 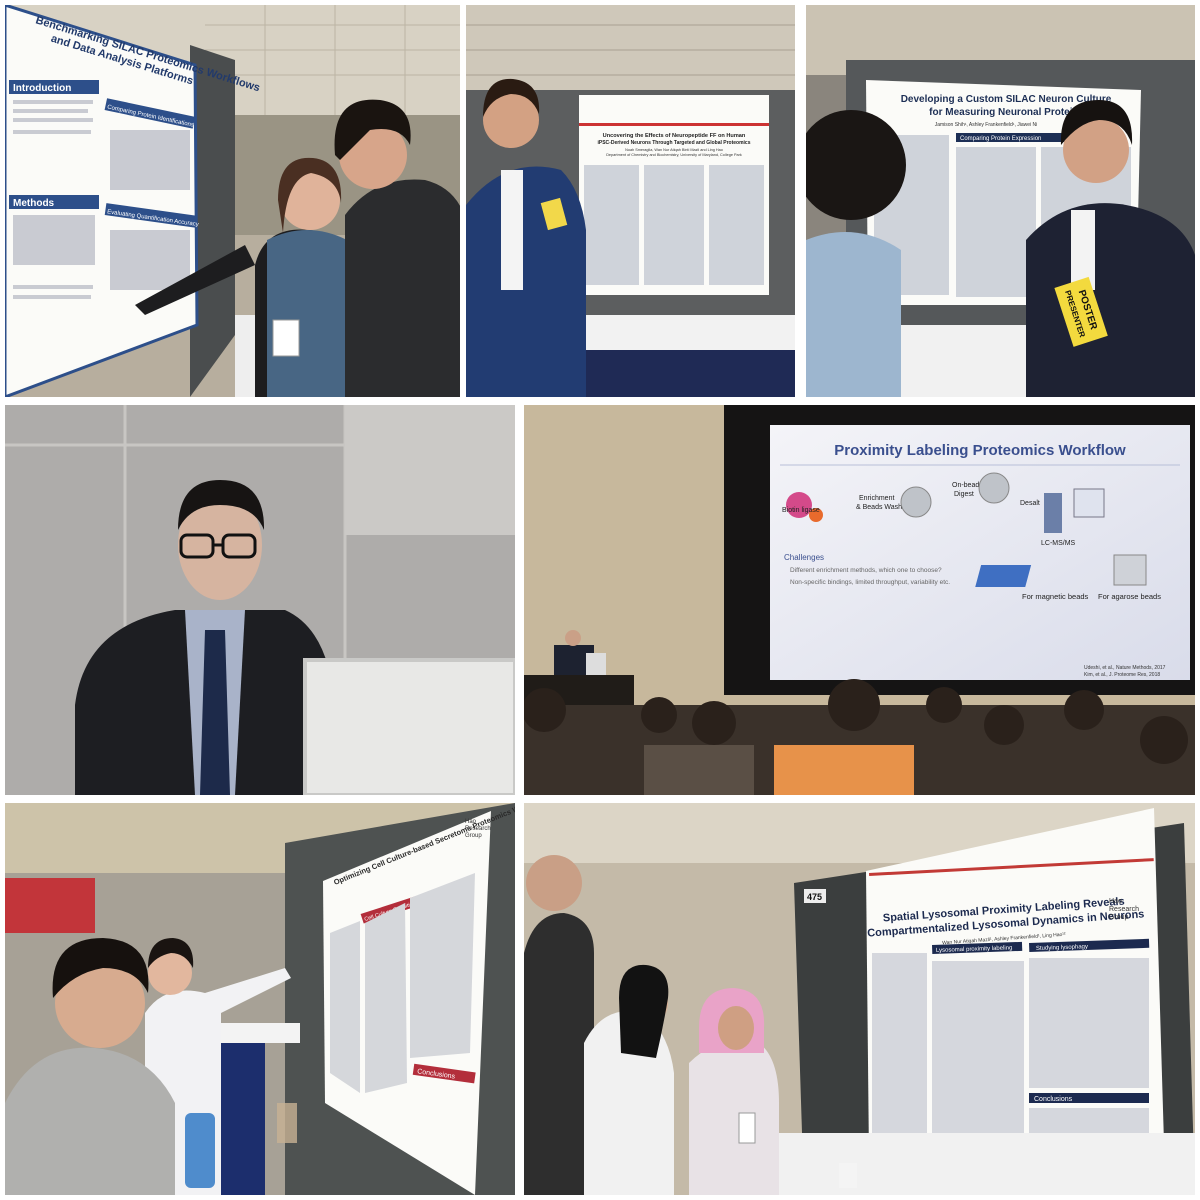 What do you see at coordinates (801, 510) in the screenshot?
I see `slide-step: Biotin ligase` at bounding box center [801, 510].